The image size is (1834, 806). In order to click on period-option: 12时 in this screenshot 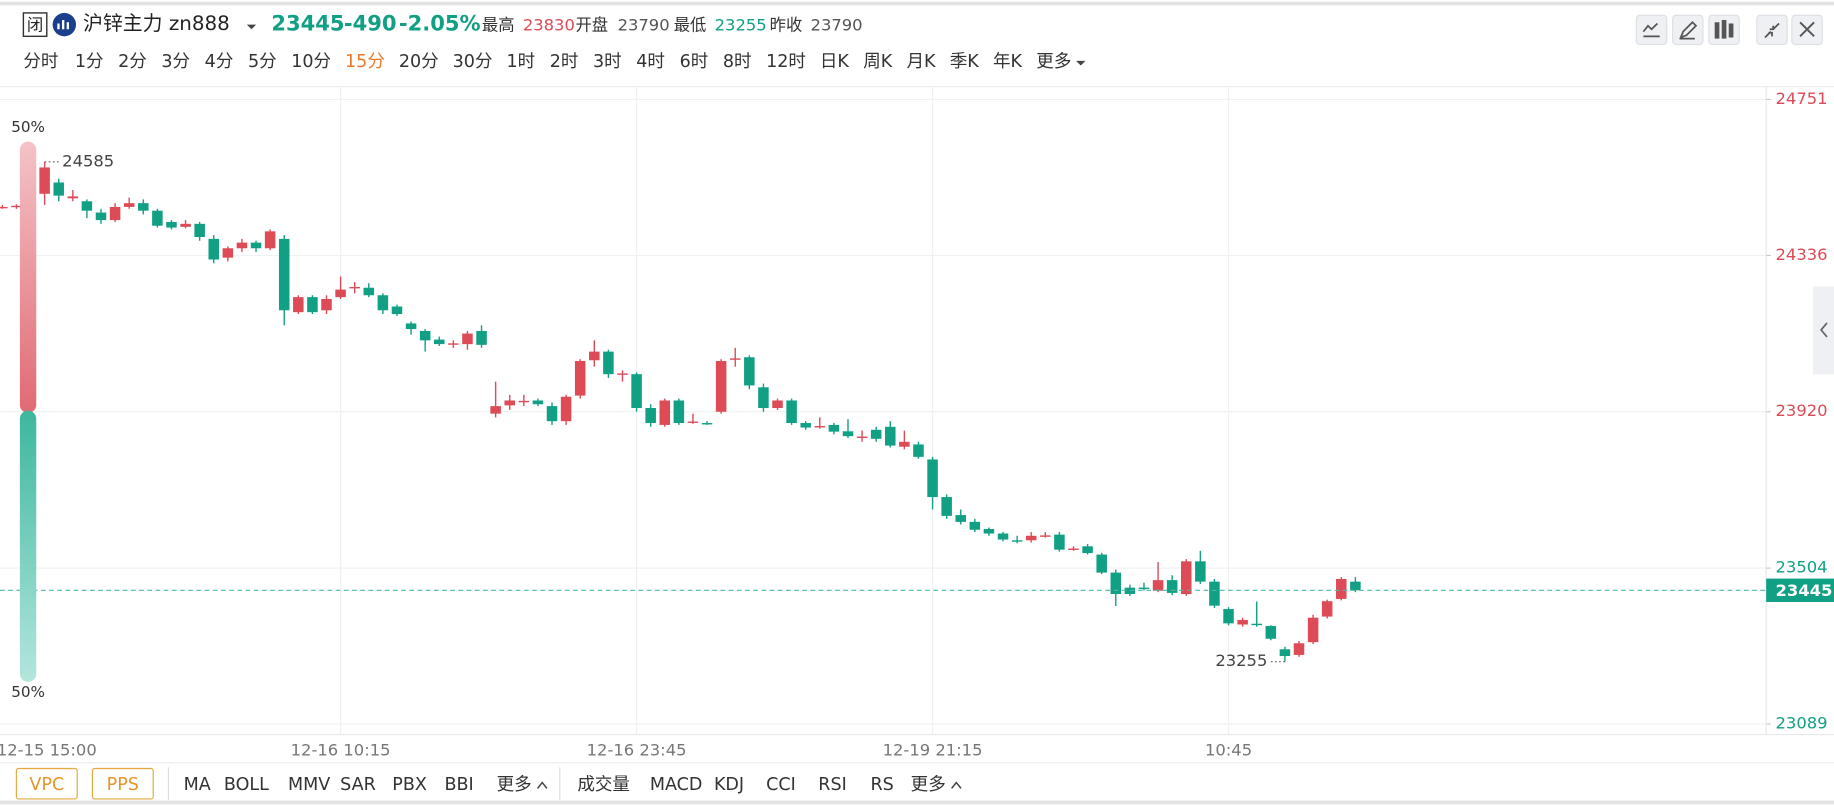, I will do `click(786, 62)`.